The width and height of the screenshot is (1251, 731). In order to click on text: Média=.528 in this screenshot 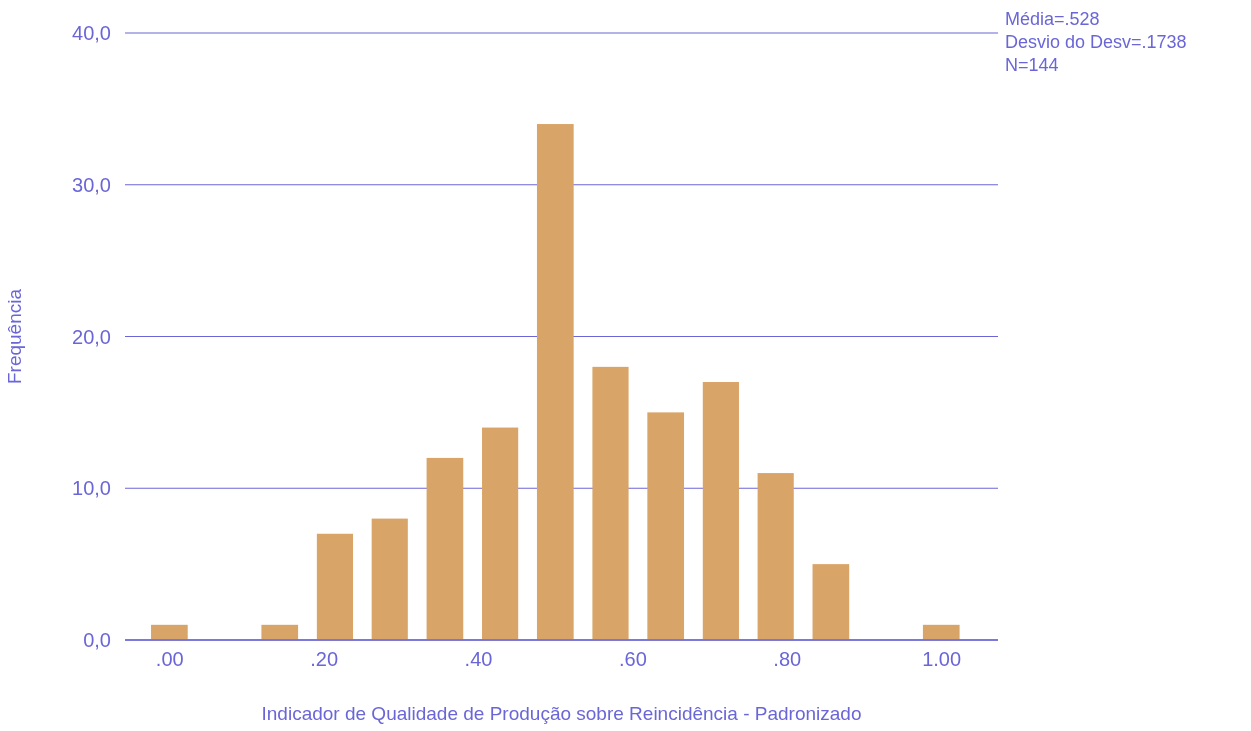, I will do `click(1053, 19)`.